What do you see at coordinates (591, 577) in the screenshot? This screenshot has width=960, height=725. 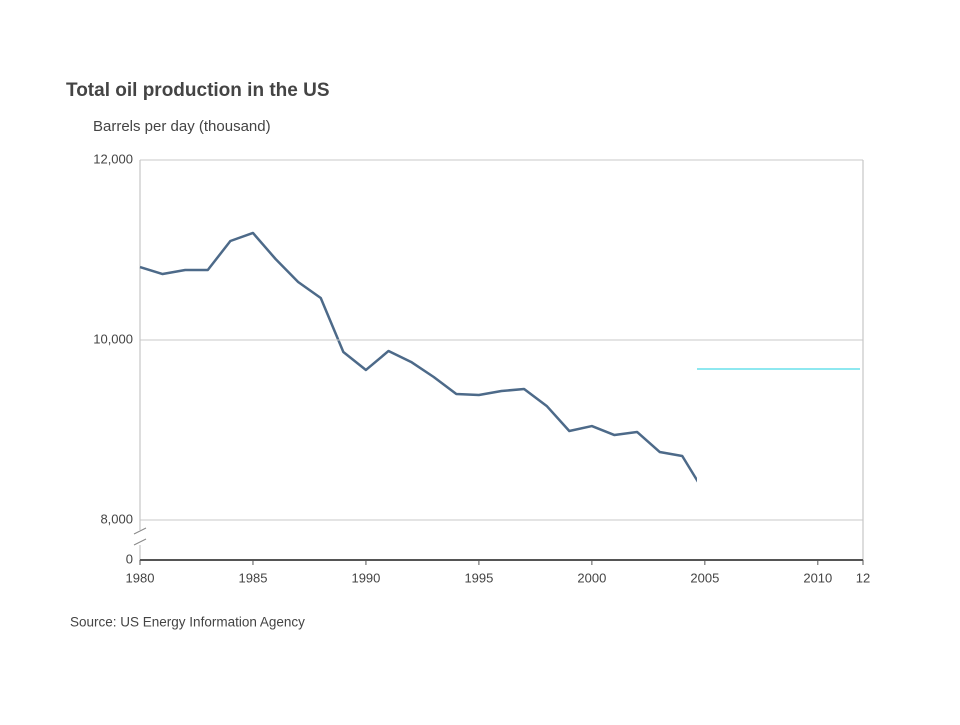 I see `x-tick-label: 2000` at bounding box center [591, 577].